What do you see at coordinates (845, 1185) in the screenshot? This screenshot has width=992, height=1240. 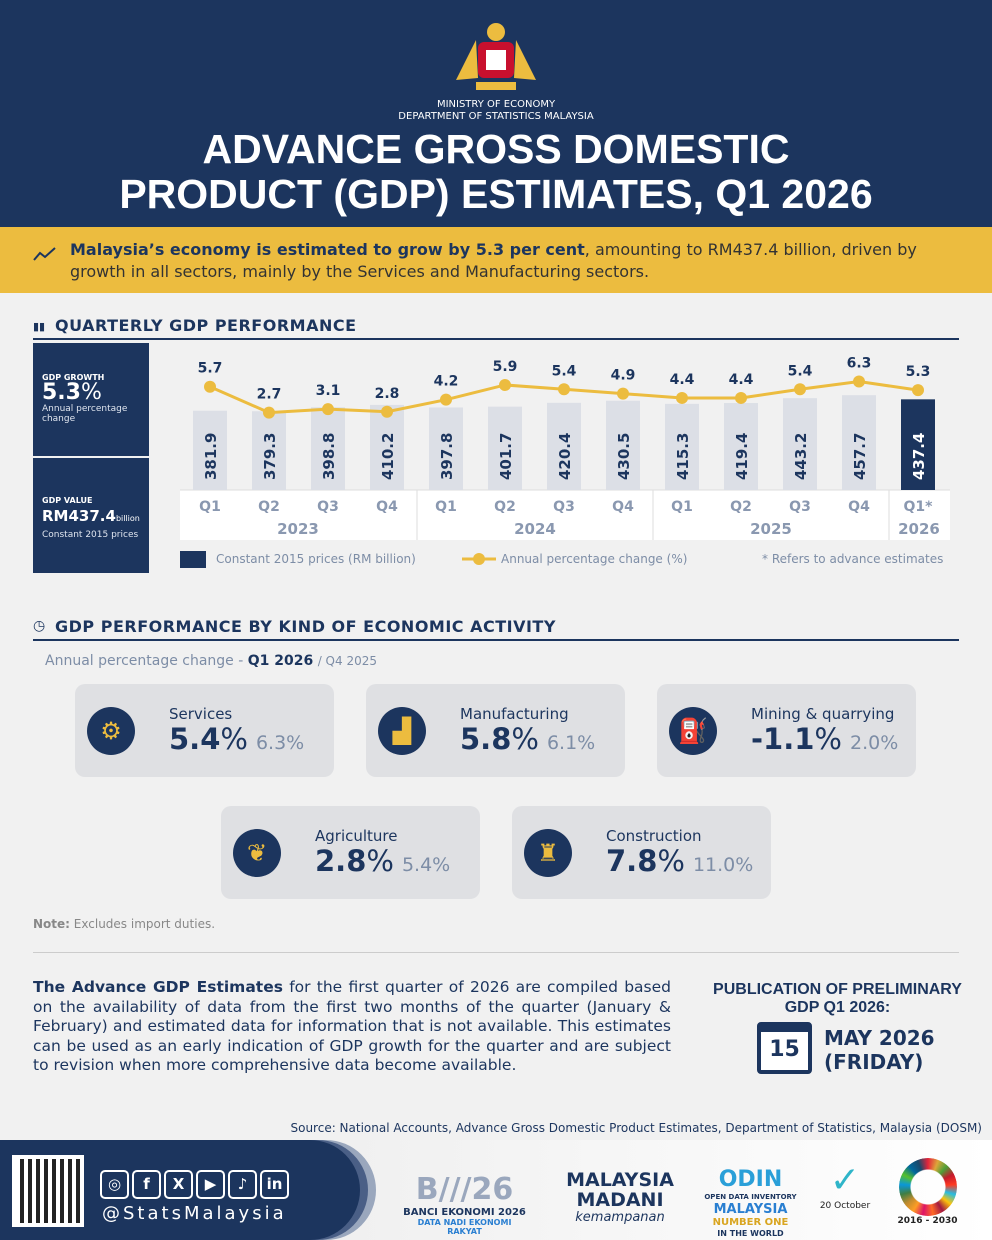 I see `world-statistics-day-logo: ✓ 20 October` at bounding box center [845, 1185].